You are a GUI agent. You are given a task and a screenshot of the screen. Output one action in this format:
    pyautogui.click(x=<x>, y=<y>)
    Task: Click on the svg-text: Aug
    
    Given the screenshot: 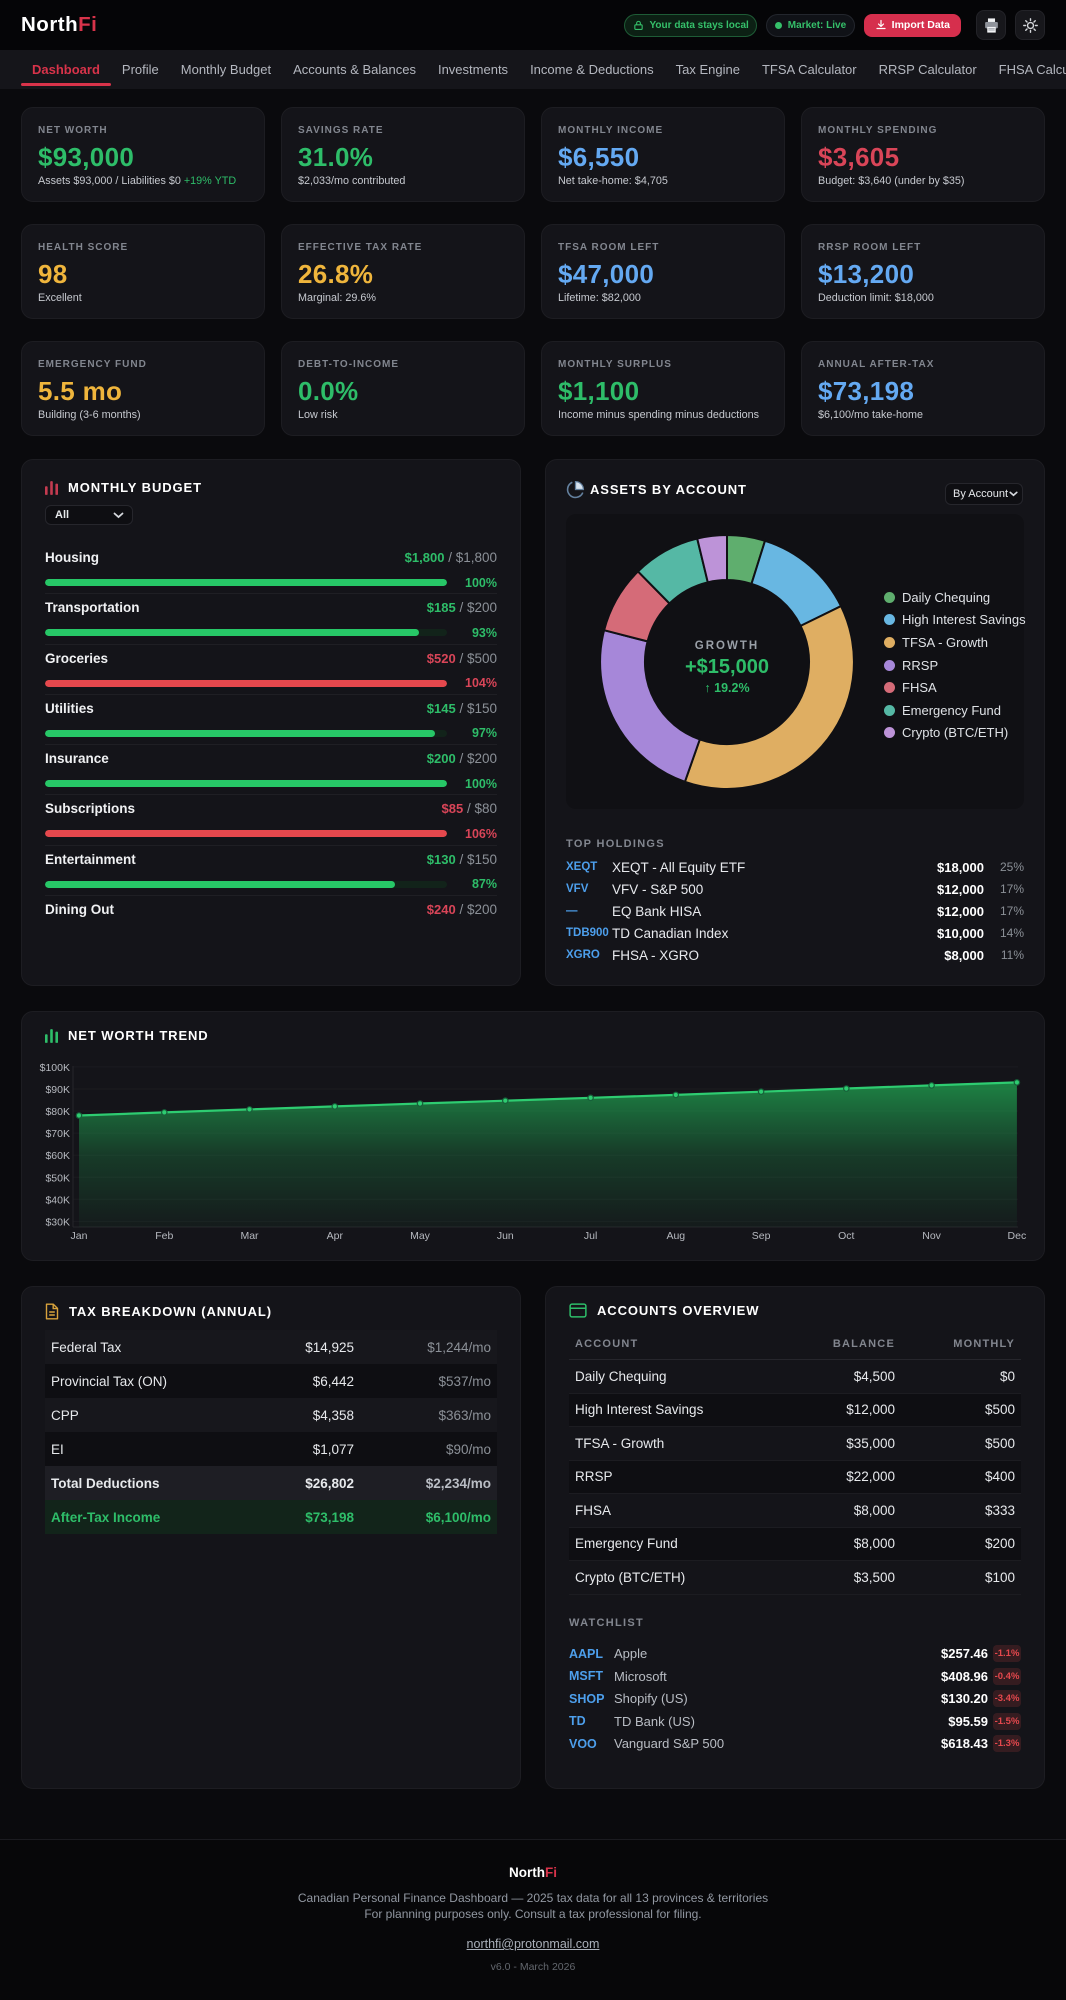 What is the action you would take?
    pyautogui.click(x=675, y=1236)
    